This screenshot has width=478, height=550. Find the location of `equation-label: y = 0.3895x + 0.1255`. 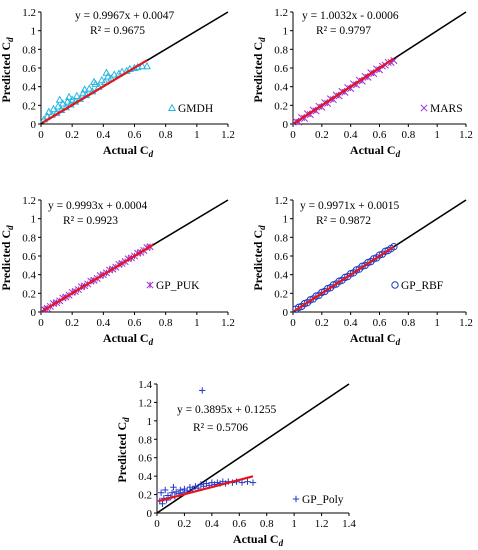

equation-label: y = 0.3895x + 0.1255 is located at coordinates (226, 410).